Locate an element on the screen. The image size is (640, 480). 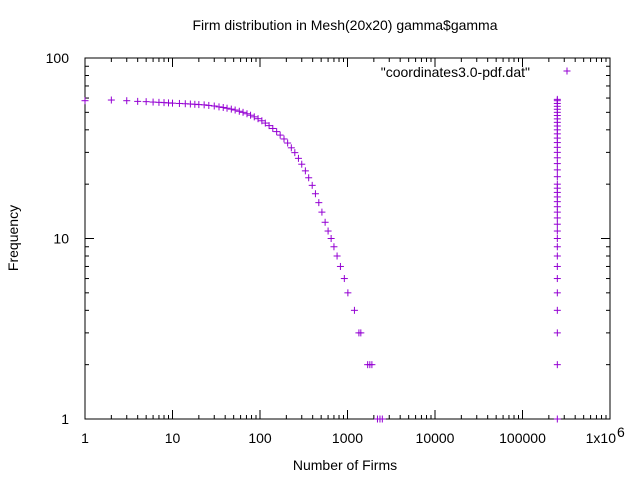
y-axis-label: Frequency is located at coordinates (13, 238).